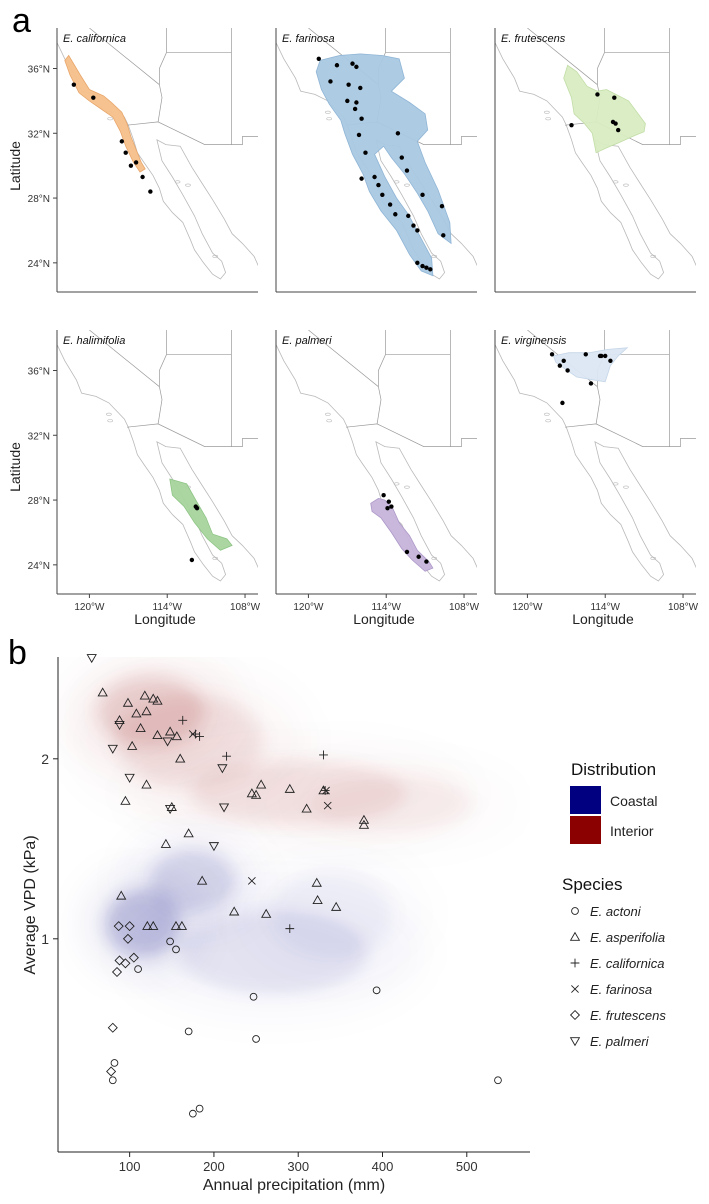 This screenshot has width=709, height=1204. Describe the element at coordinates (15, 166) in the screenshot. I see `map-ylabel-top: Latitude` at that location.